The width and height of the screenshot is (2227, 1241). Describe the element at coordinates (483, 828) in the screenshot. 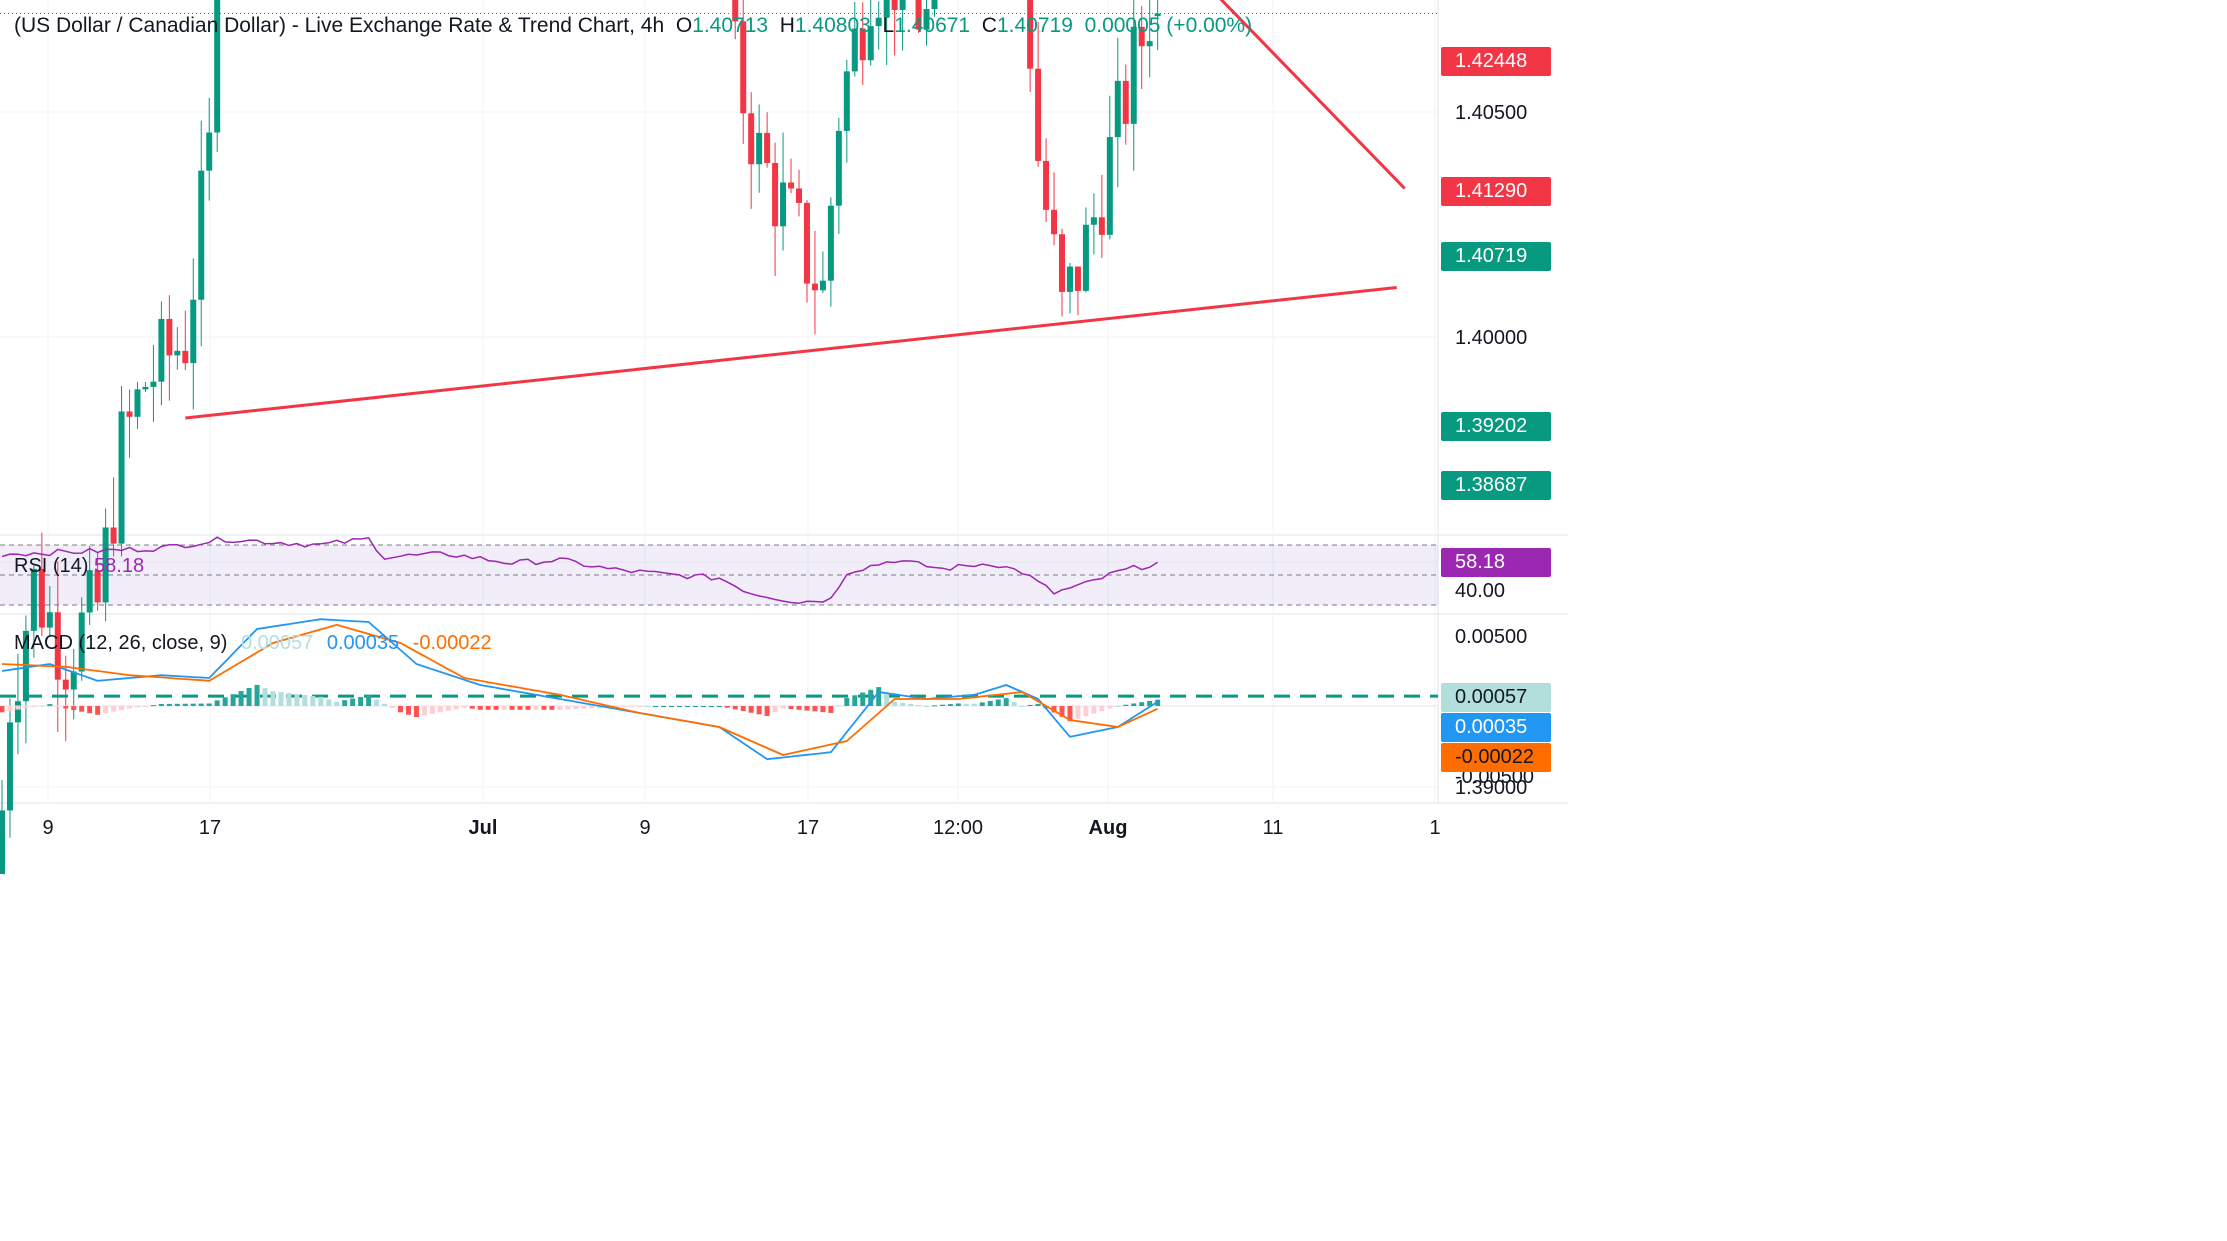

I see `time-tick-label: Jul` at that location.